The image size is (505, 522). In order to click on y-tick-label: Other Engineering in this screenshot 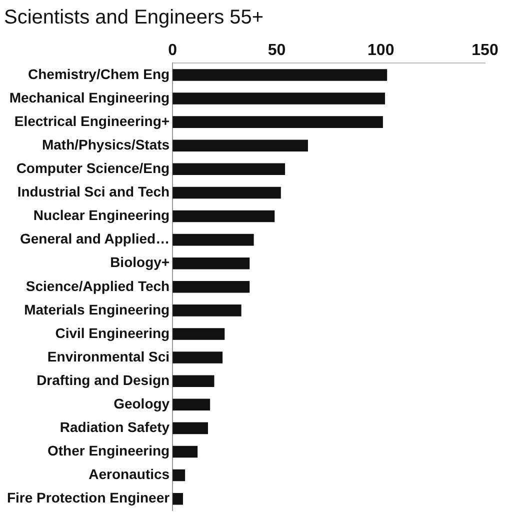, I will do `click(108, 450)`.